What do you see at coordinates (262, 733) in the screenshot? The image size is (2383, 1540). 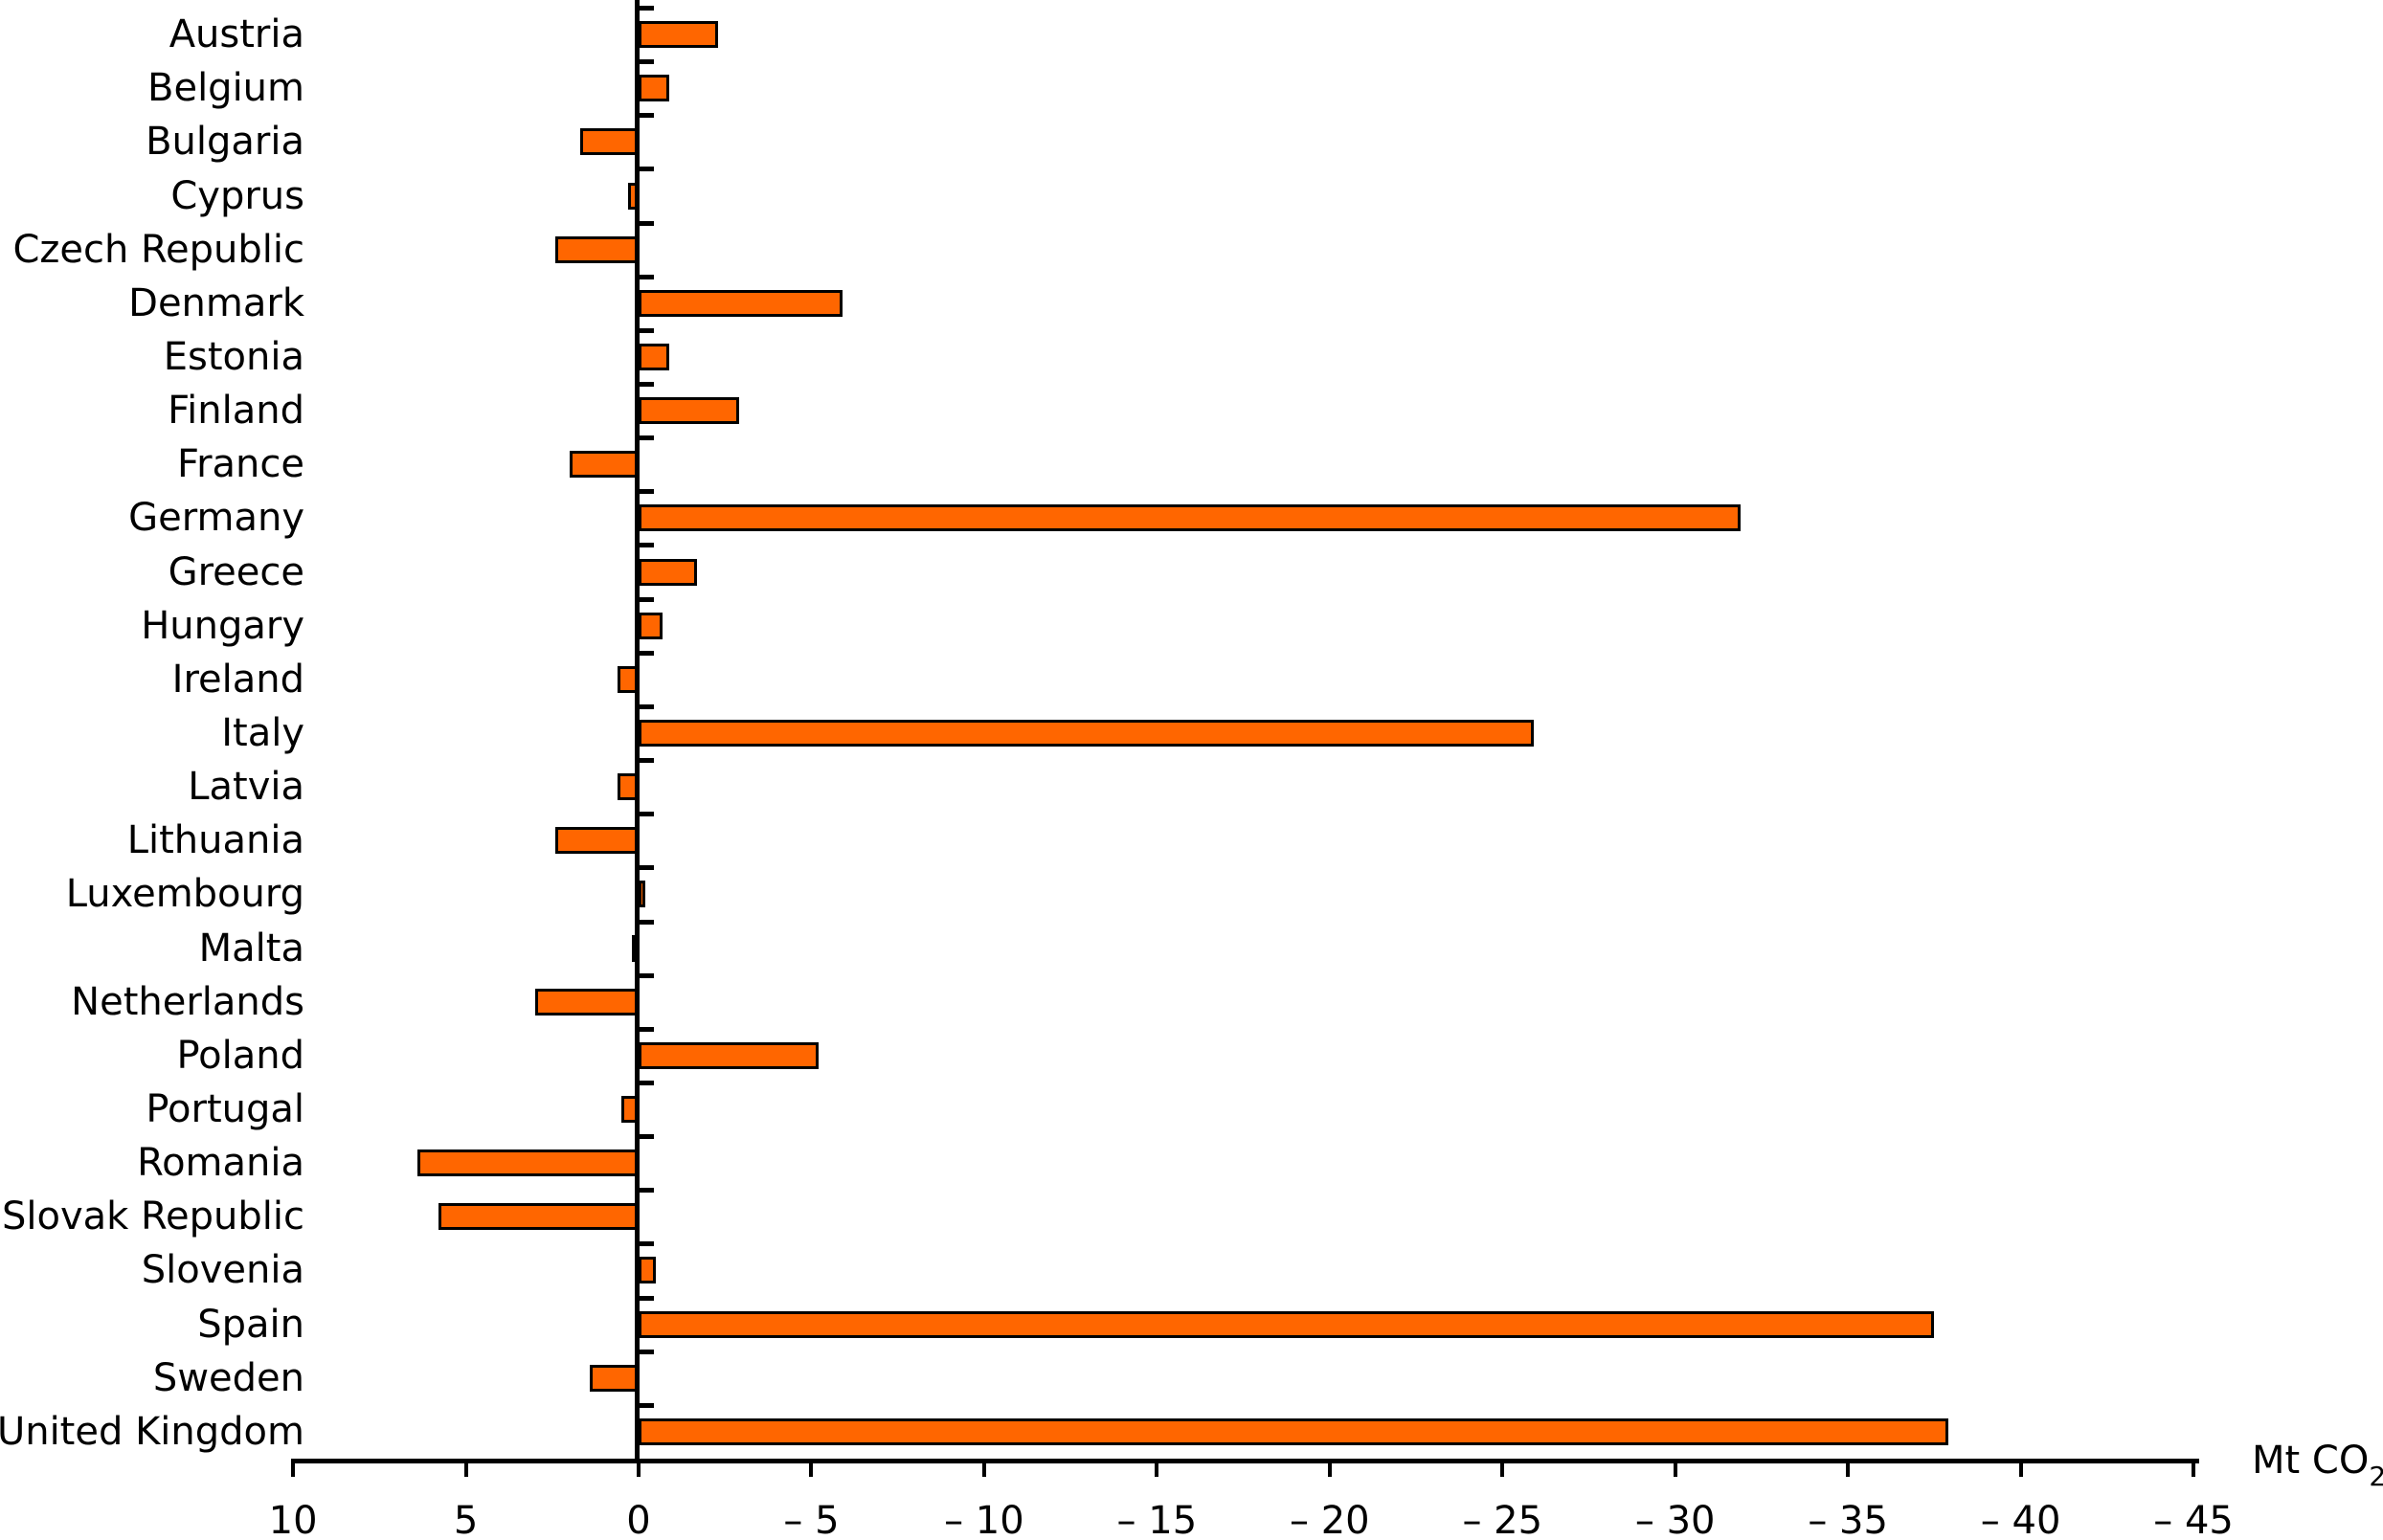 I see `category-label-italy: Italy` at bounding box center [262, 733].